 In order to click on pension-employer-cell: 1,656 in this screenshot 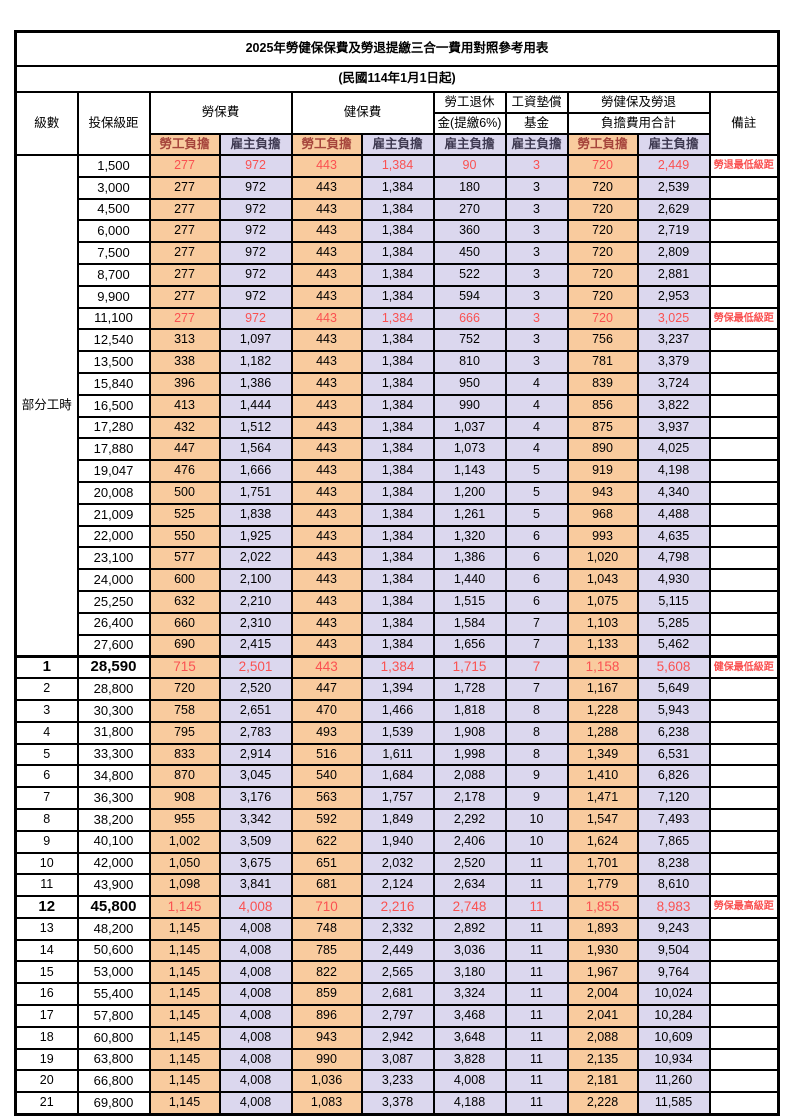, I will do `click(469, 645)`.